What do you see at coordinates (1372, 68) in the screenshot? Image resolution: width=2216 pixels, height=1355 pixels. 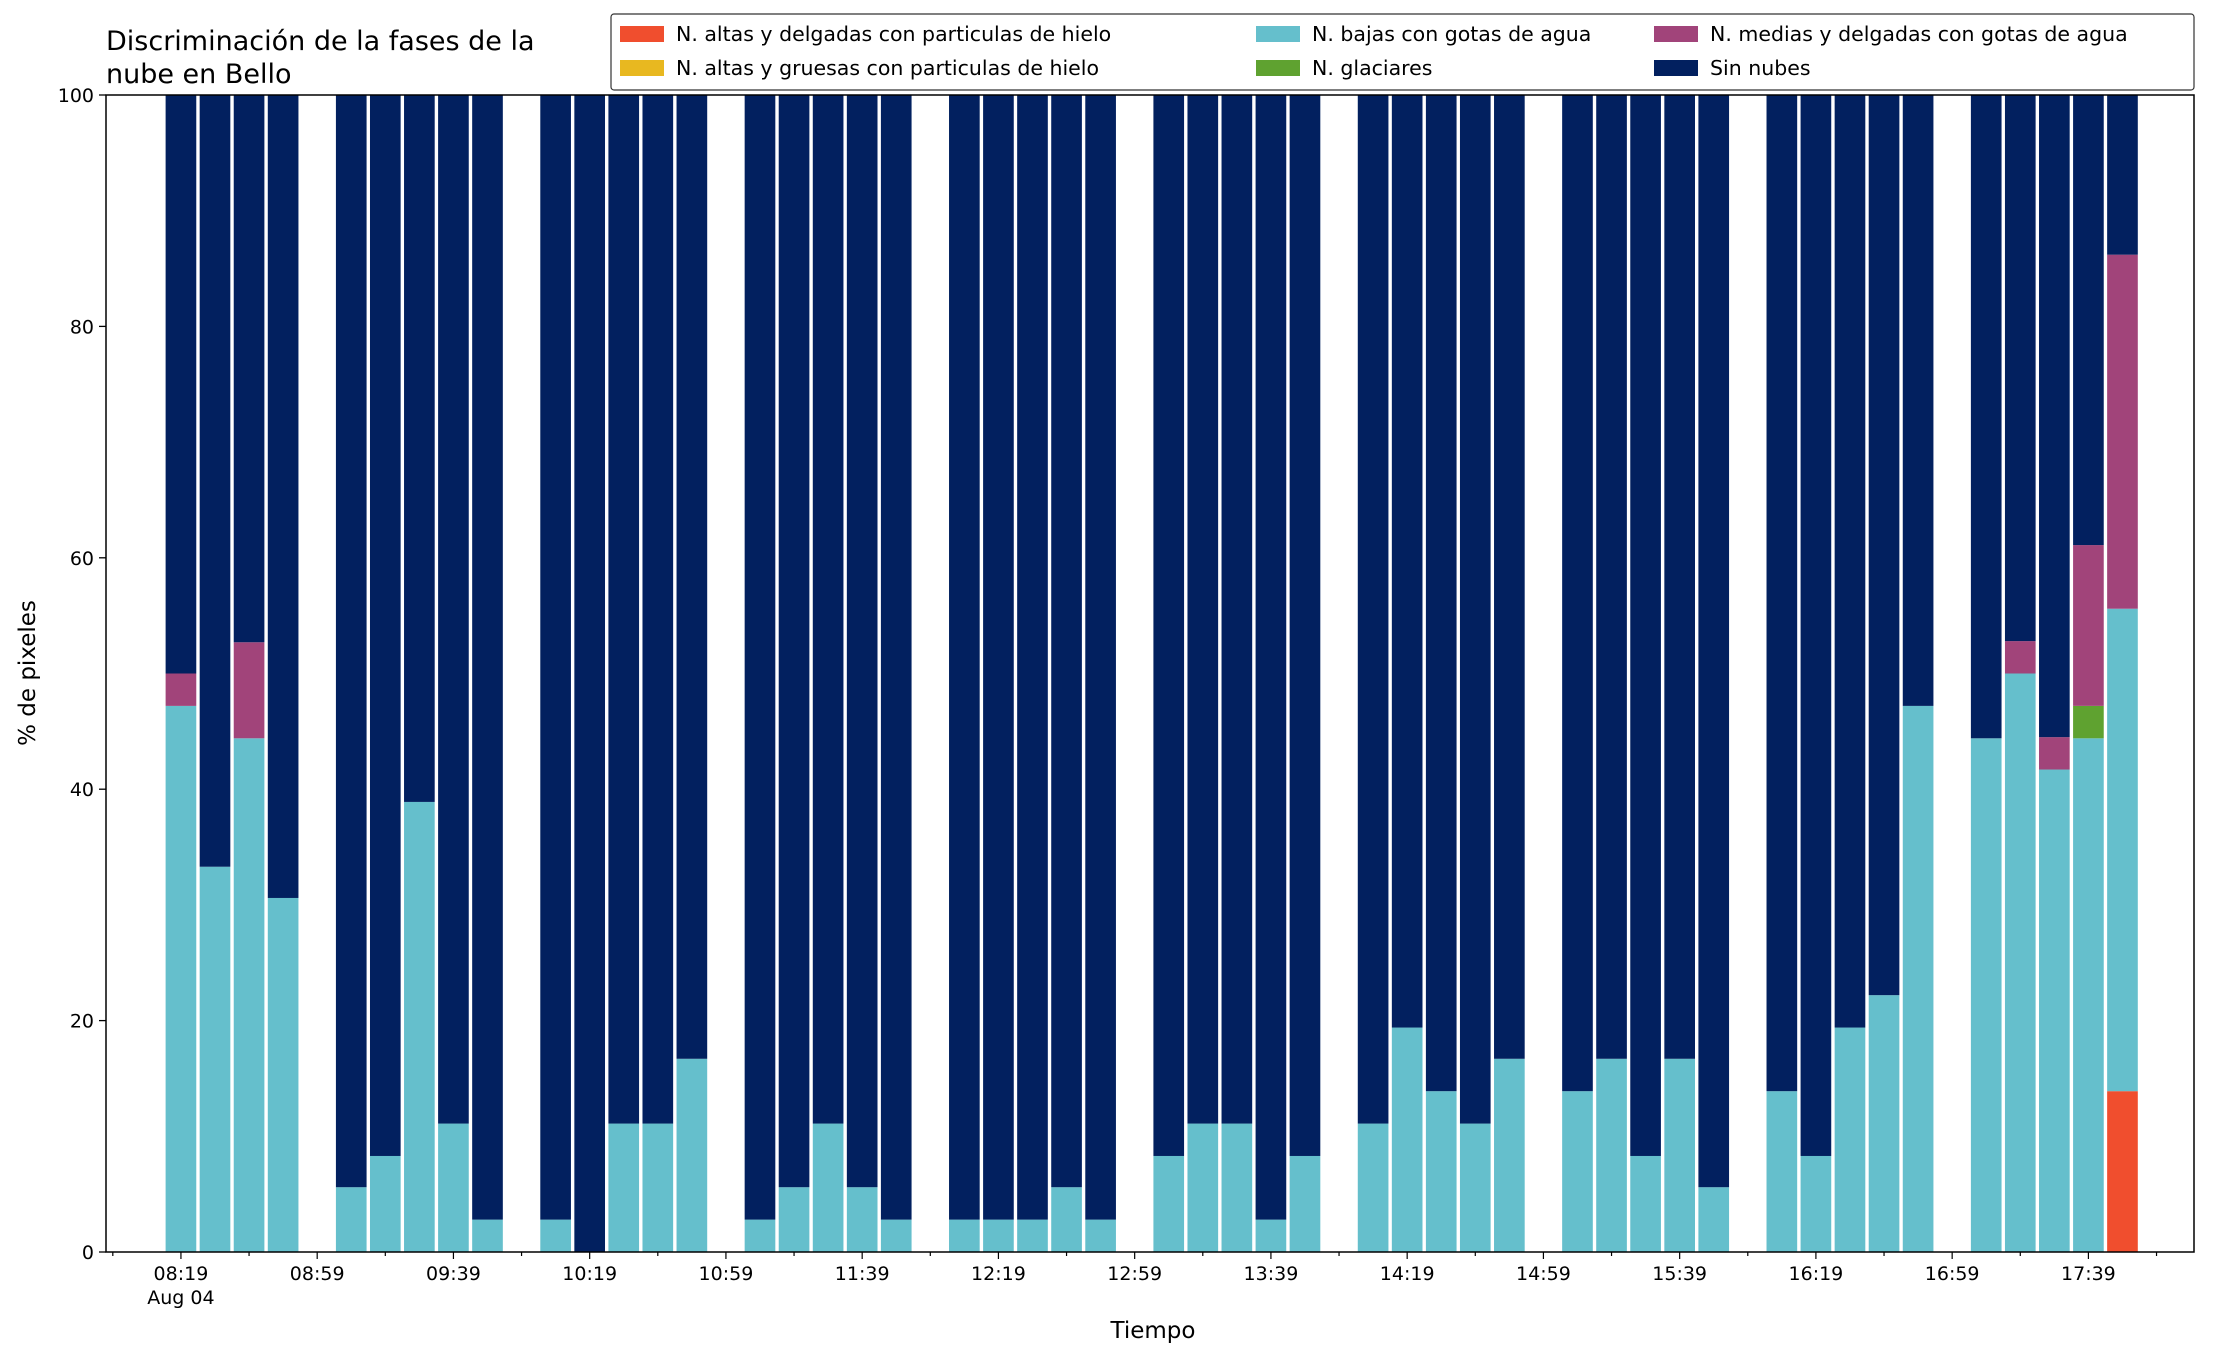 I see `legend-label-n-glaciares: N. glaciares` at bounding box center [1372, 68].